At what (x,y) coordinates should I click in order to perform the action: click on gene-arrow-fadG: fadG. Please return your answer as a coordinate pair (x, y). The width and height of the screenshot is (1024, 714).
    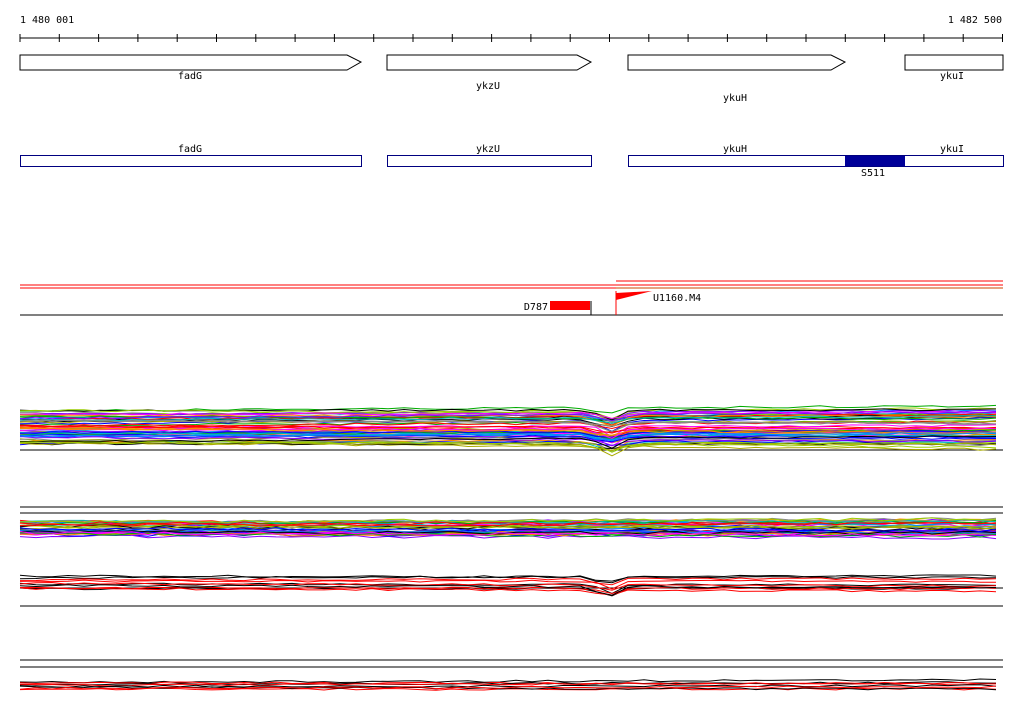
    Looking at the image, I should click on (191, 68).